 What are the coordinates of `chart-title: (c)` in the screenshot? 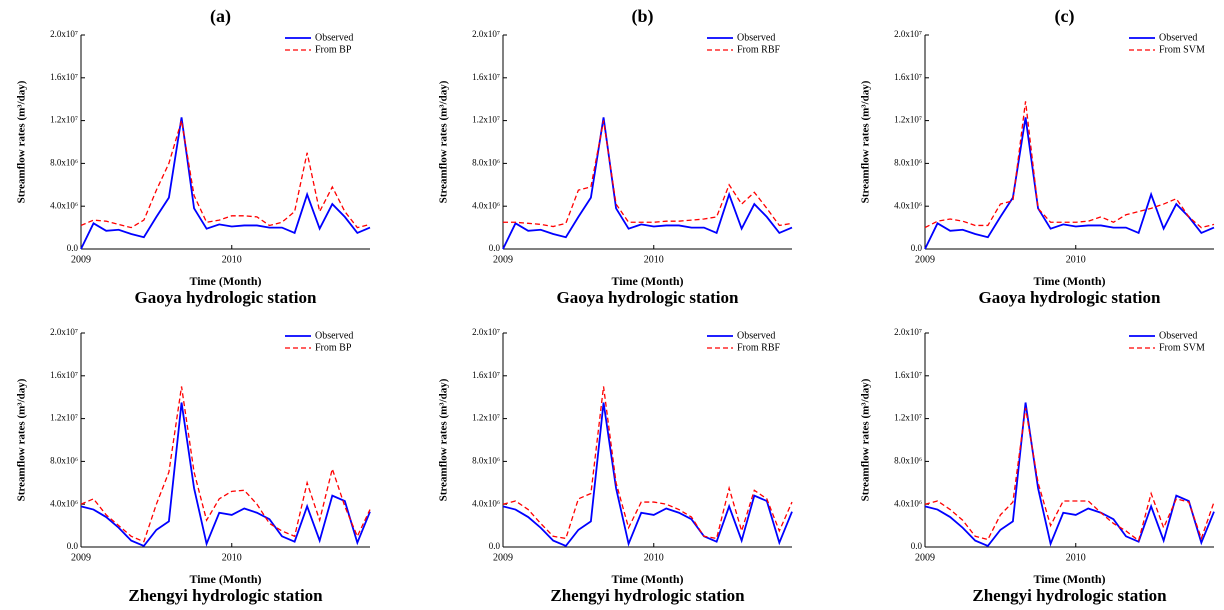 It's located at (1065, 16).